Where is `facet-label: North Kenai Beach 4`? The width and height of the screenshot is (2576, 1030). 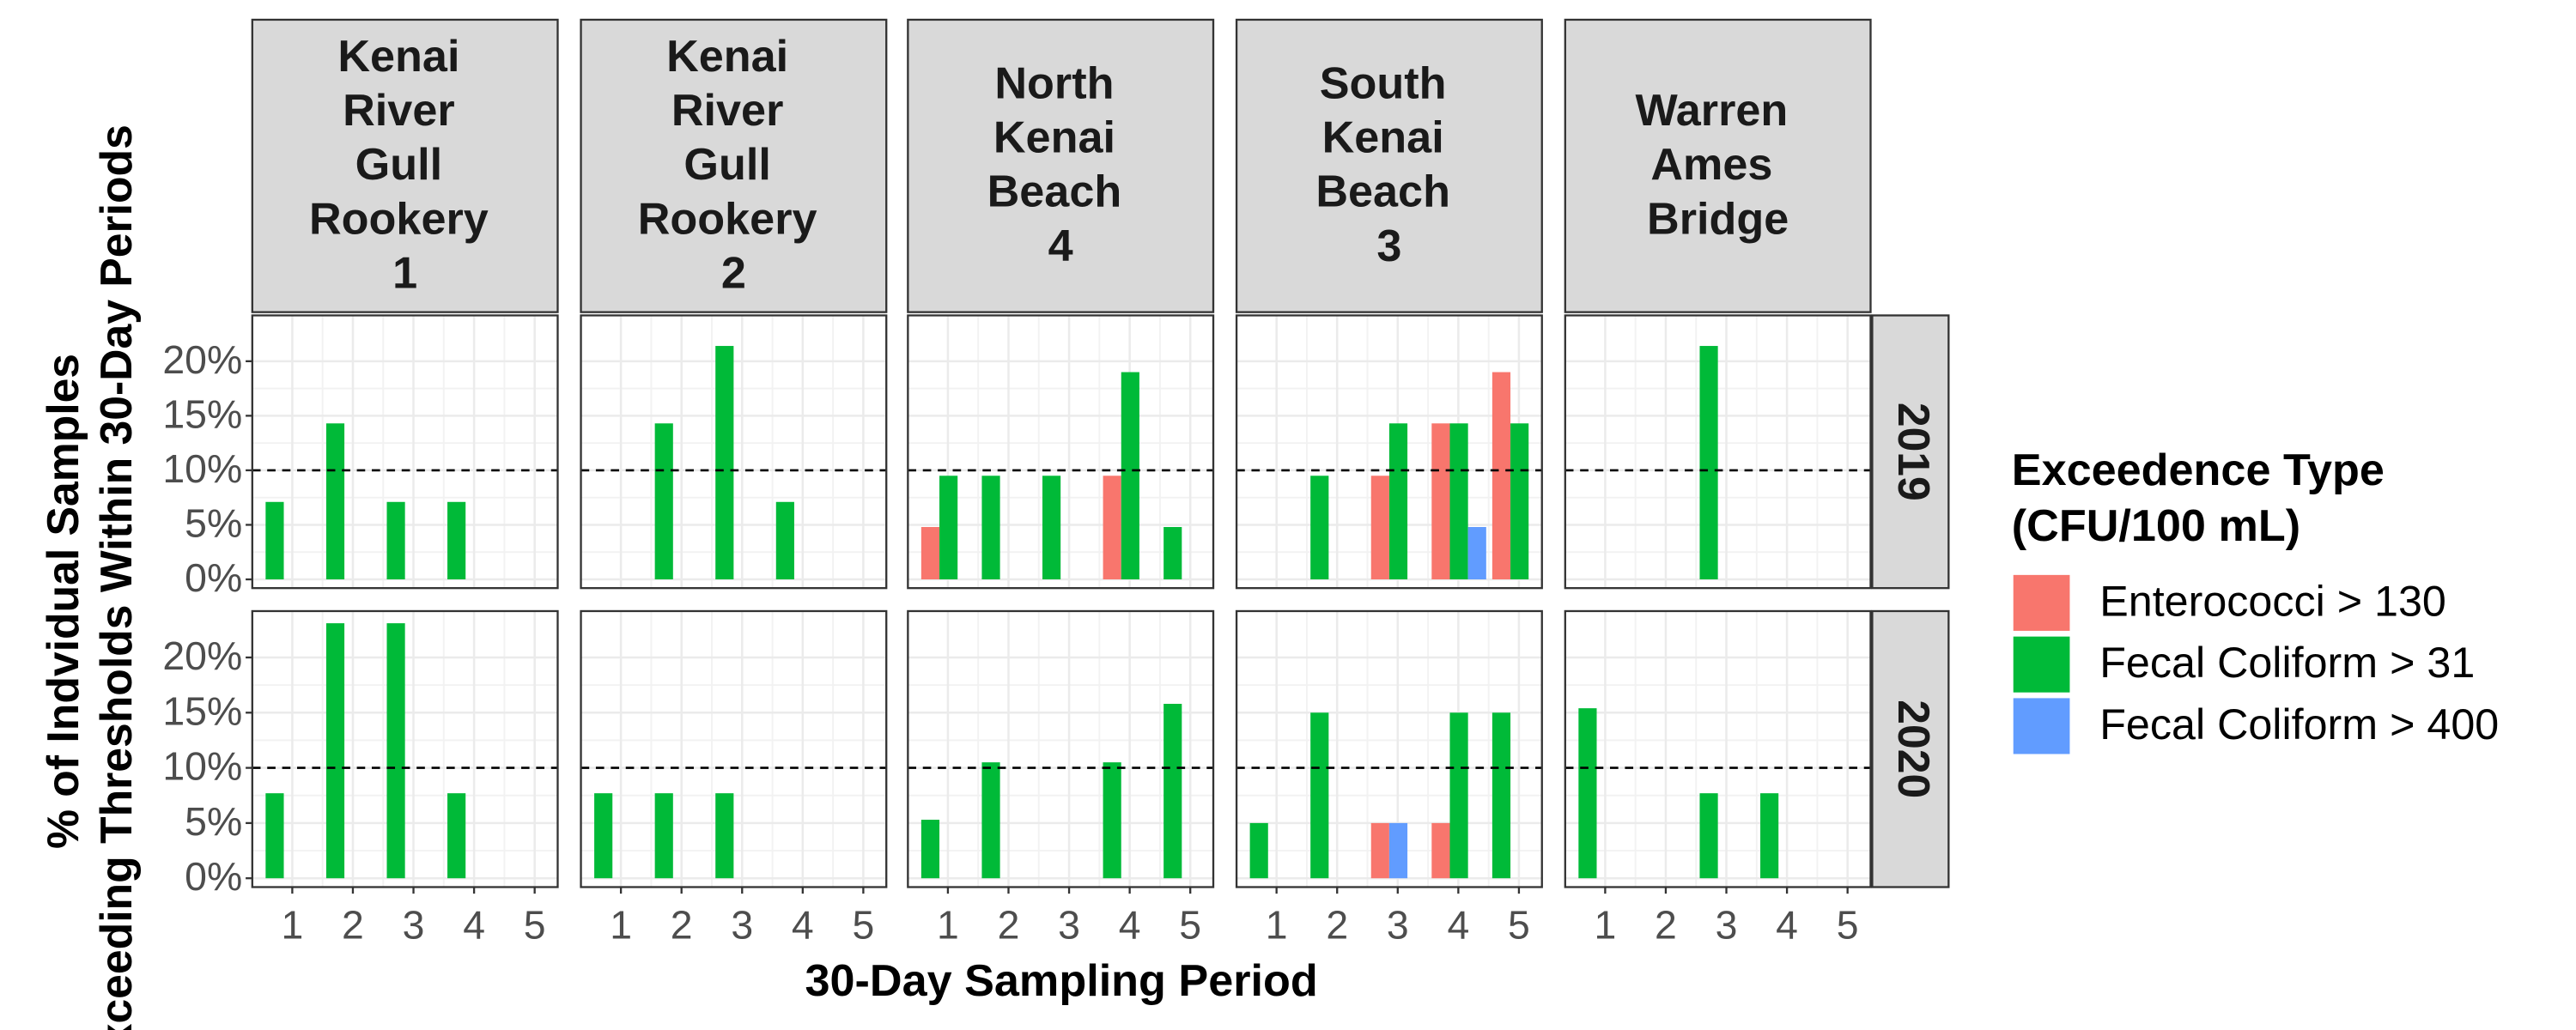 facet-label: North Kenai Beach 4 is located at coordinates (1060, 164).